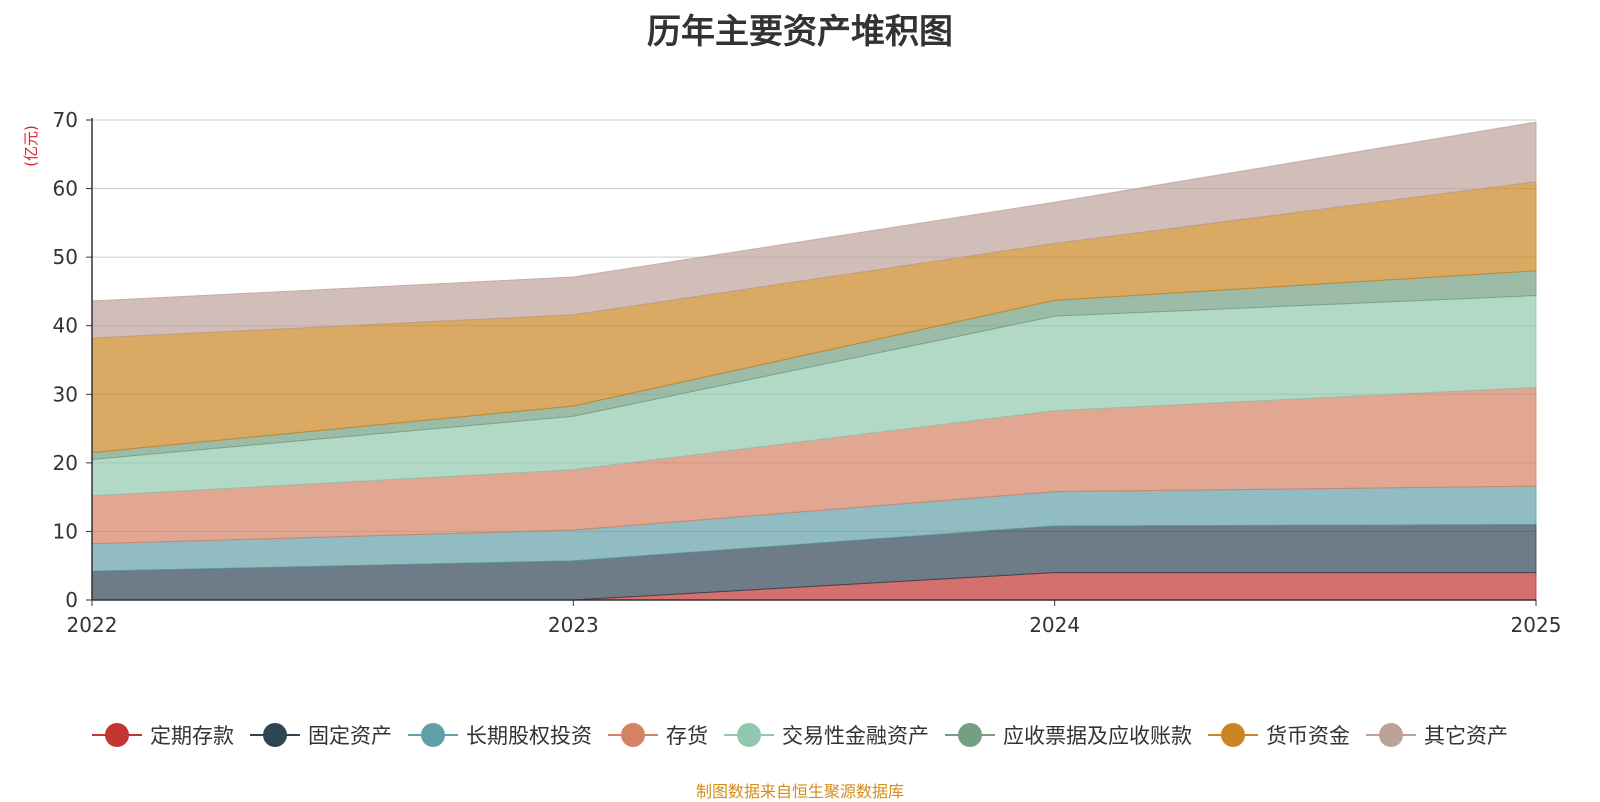  I want to click on y-tick-label: 10, so click(65, 531).